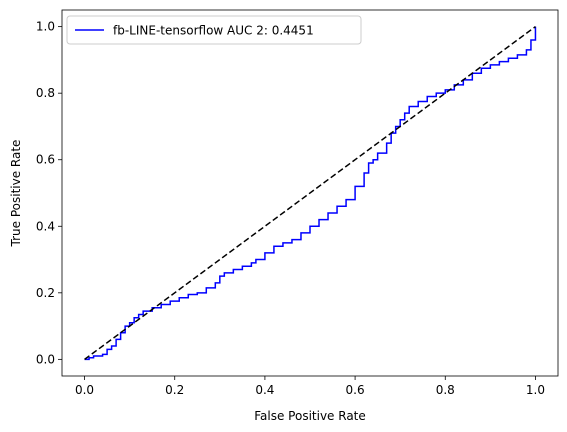 This screenshot has height=432, width=567. I want to click on legend-entry-label: fb-LINE-tensorflow AUC 2: 0.4451, so click(213, 31).